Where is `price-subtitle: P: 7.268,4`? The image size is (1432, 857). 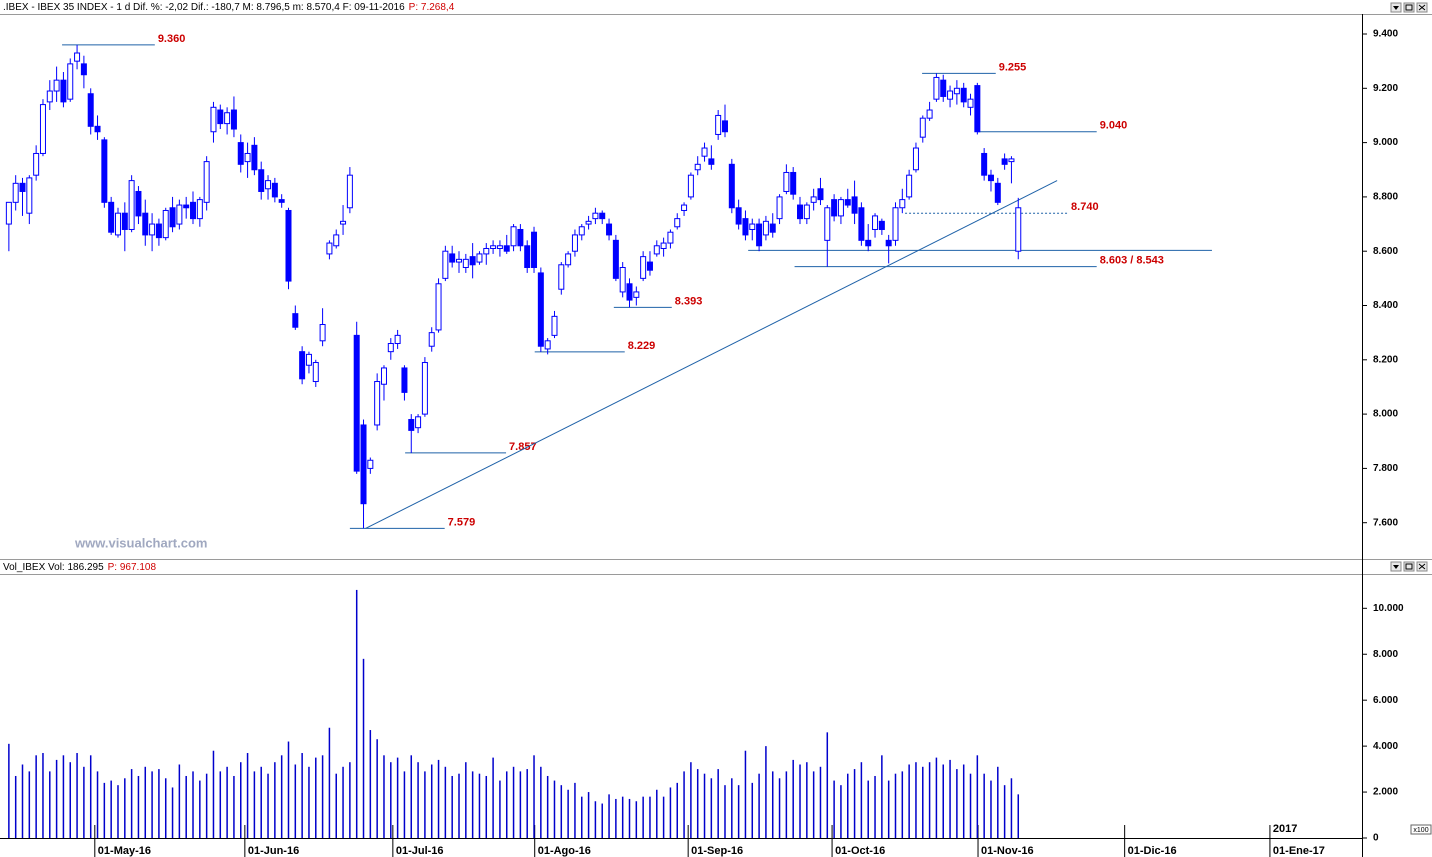
price-subtitle: P: 7.268,4 is located at coordinates (432, 7).